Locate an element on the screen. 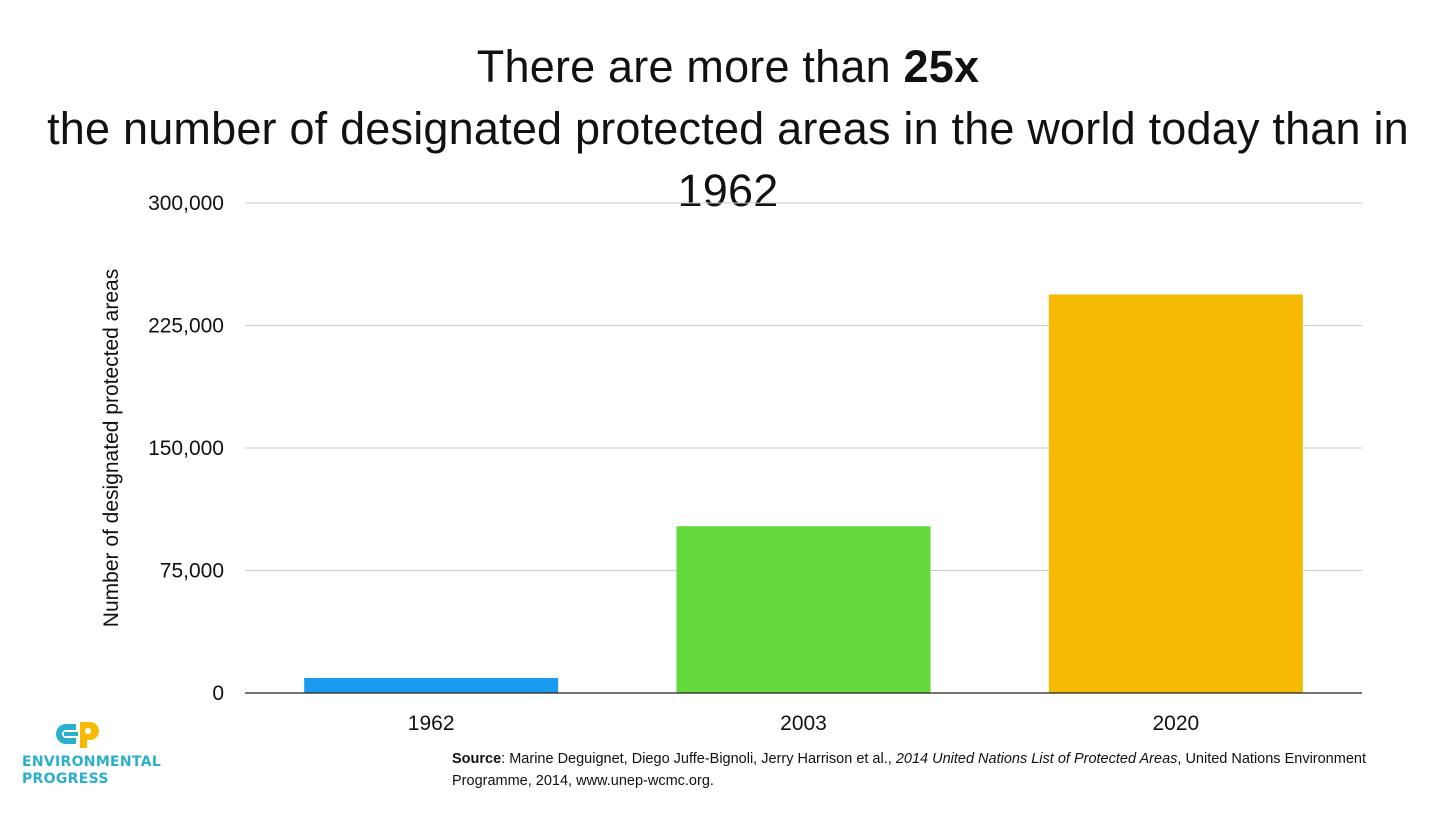  x-tick-label: 1962 is located at coordinates (431, 723).